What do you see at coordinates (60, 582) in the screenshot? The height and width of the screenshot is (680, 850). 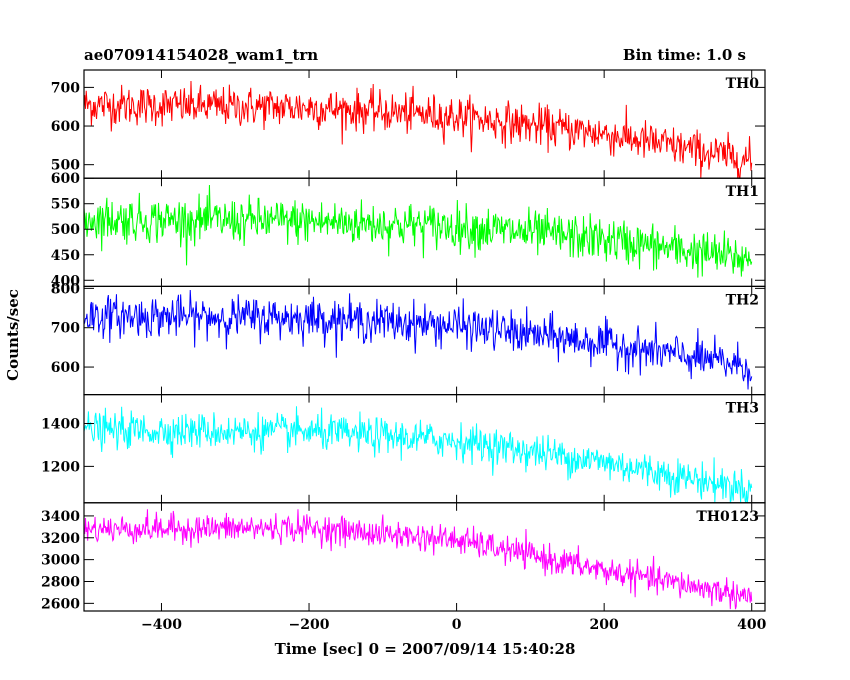 I see `y-tick-label: 2800` at bounding box center [60, 582].